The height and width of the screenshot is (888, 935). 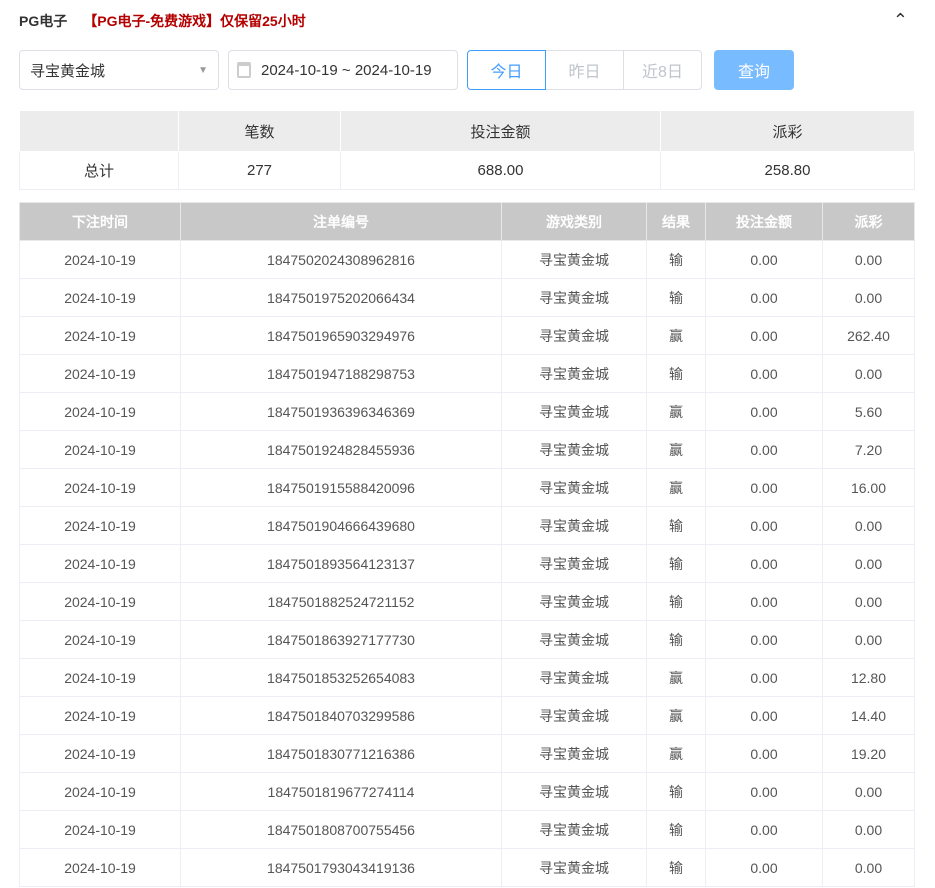 What do you see at coordinates (346, 70) in the screenshot?
I see `date-range-value: 2024-10-19 ~ 2024-10-19` at bounding box center [346, 70].